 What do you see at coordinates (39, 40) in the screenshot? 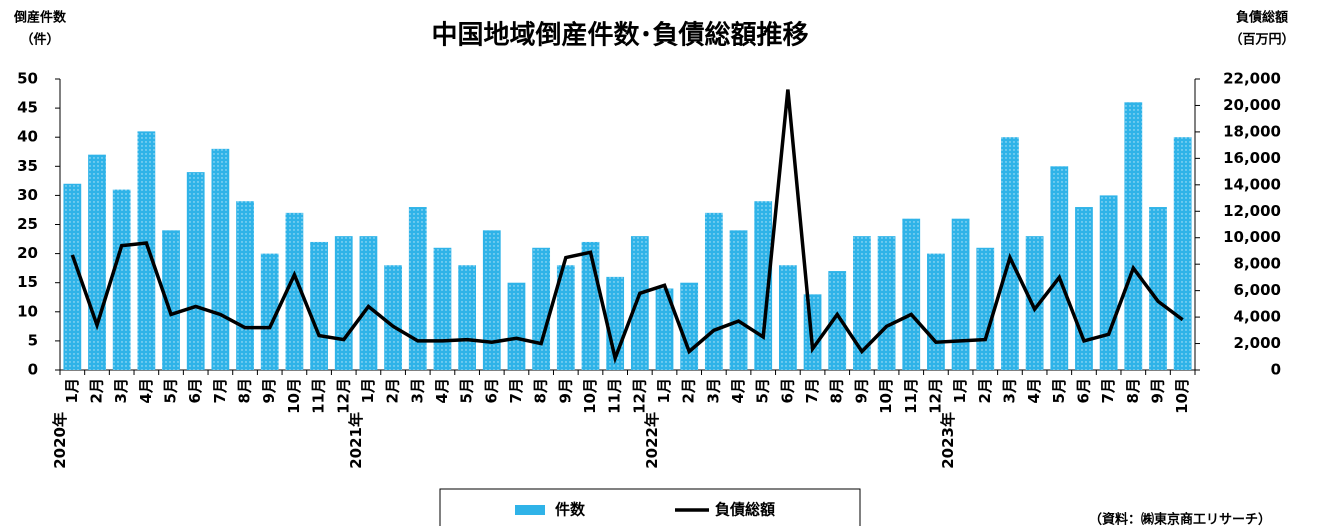
I see `y-axis-label: （件）` at bounding box center [39, 40].